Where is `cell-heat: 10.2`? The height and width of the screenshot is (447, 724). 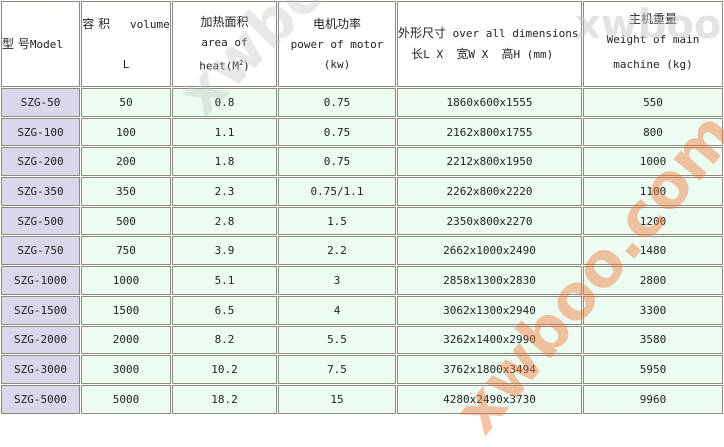
cell-heat: 10.2 is located at coordinates (224, 369).